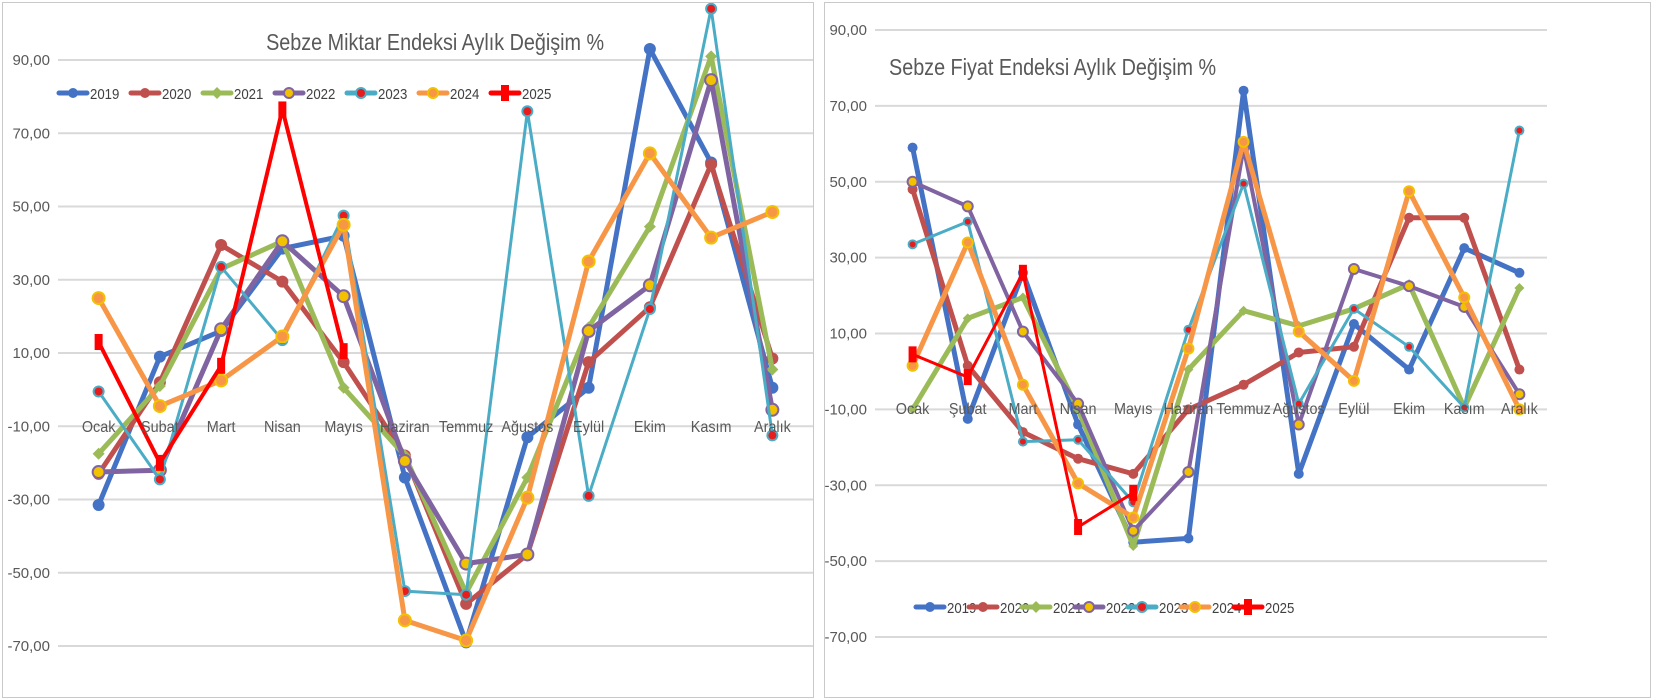  I want to click on legend-label-2021: 2021, so click(1067, 607).